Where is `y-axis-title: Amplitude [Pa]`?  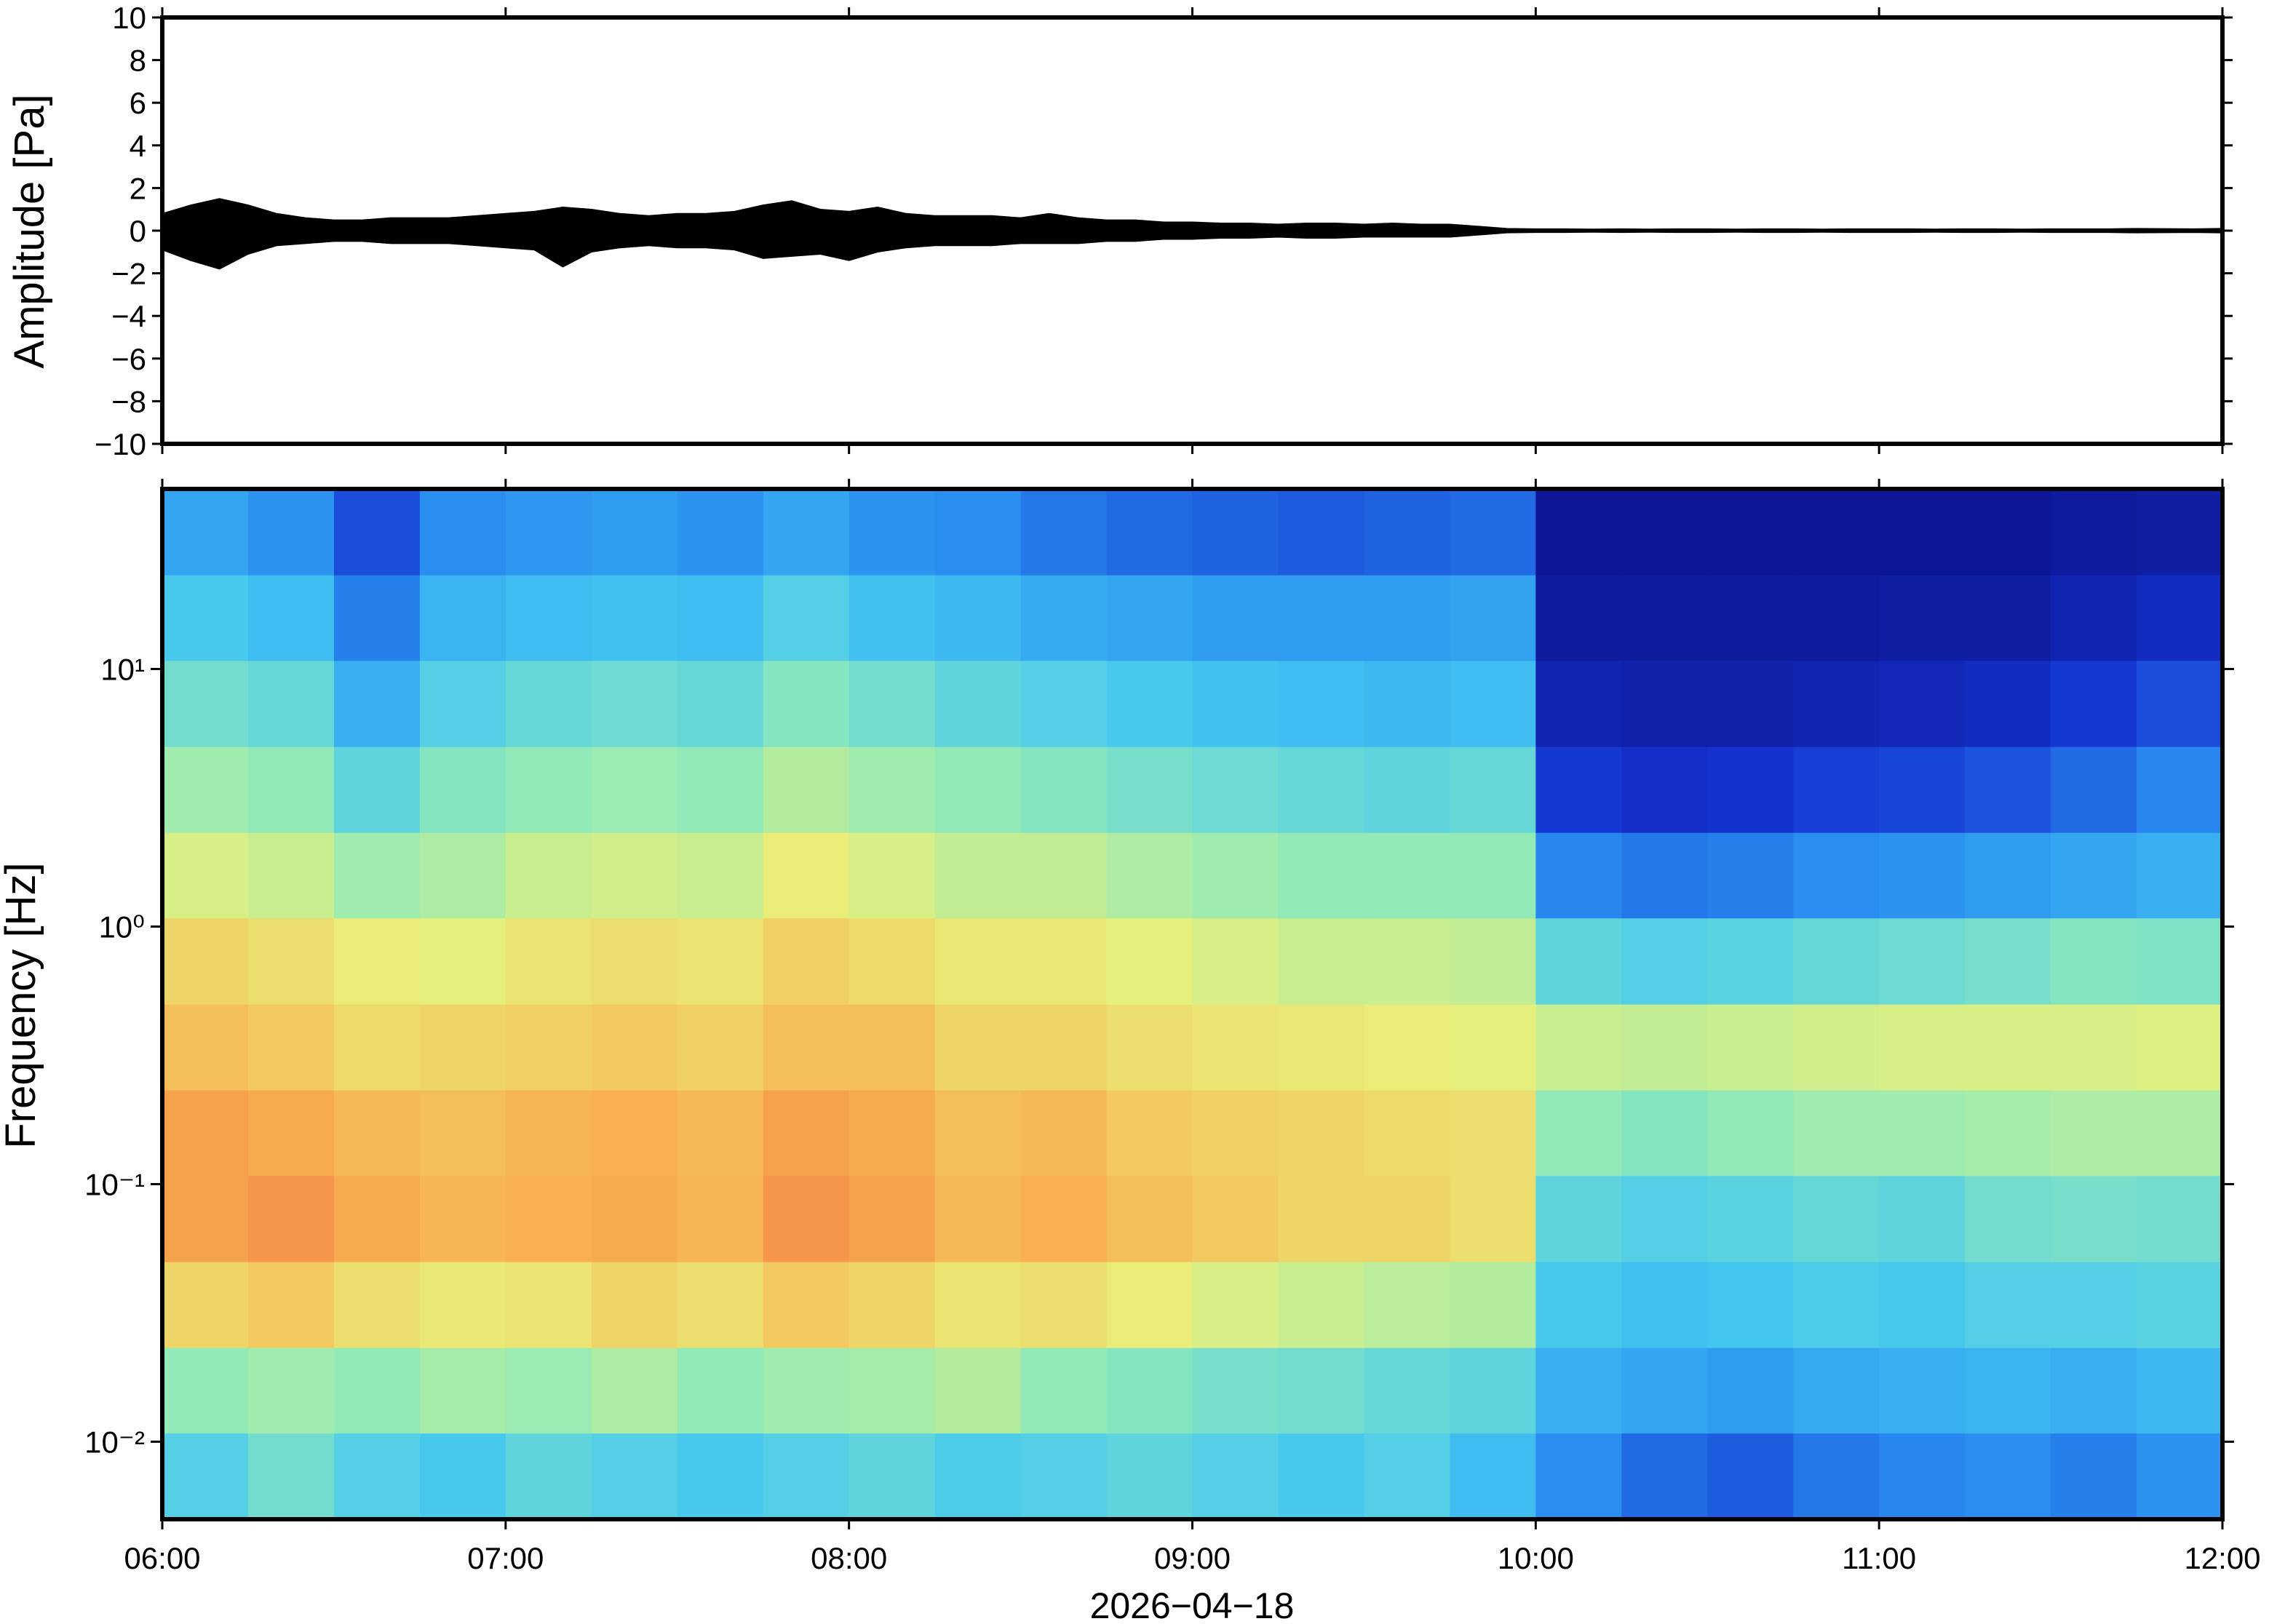
y-axis-title: Amplitude [Pa] is located at coordinates (30, 231).